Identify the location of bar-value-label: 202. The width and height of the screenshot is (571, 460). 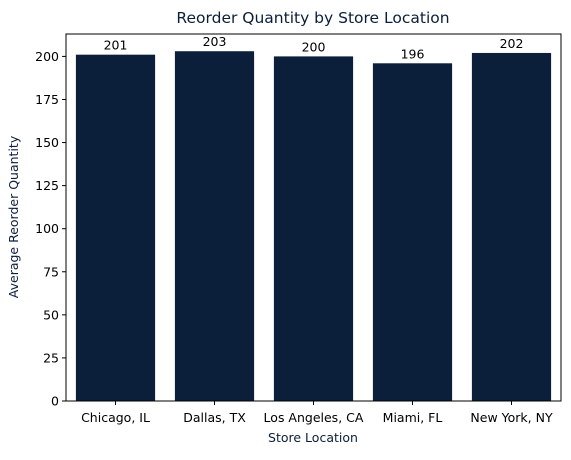
(512, 43).